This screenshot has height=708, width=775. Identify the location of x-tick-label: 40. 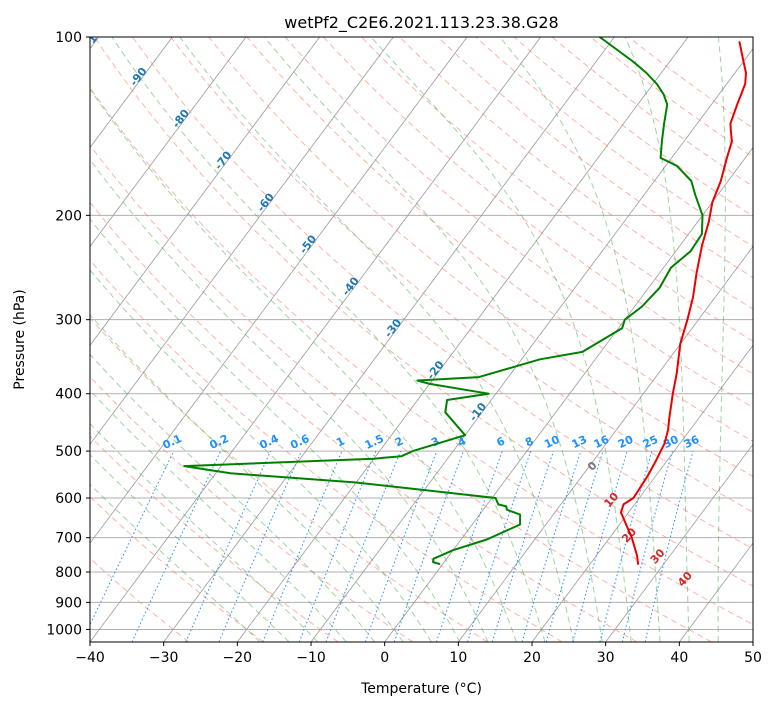
(679, 658).